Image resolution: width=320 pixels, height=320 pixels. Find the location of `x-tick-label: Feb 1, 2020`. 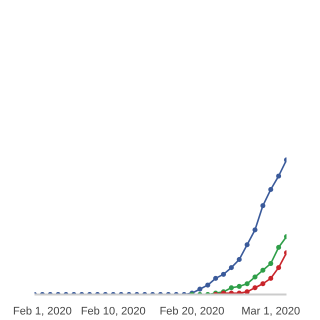

x-tick-label: Feb 1, 2020 is located at coordinates (42, 312).